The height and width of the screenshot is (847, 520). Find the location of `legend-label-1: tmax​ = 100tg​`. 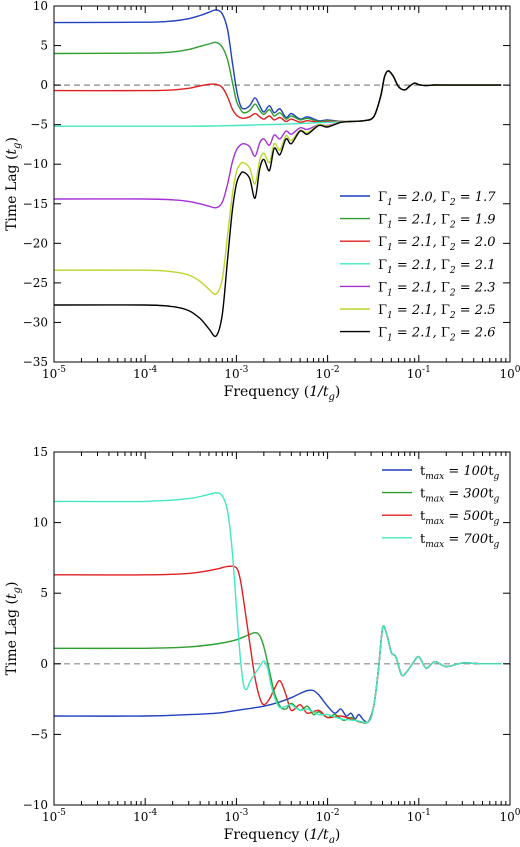

legend-label-1: tmax​ = 100tg​ is located at coordinates (459, 473).